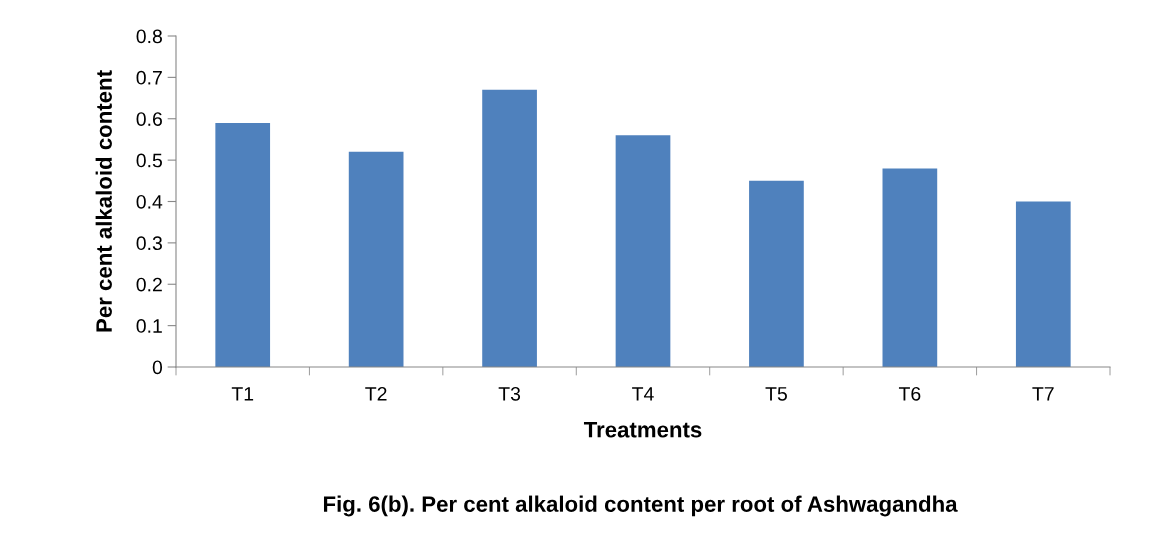 This screenshot has height=542, width=1158. What do you see at coordinates (509, 393) in the screenshot?
I see `x-tick-label: T3` at bounding box center [509, 393].